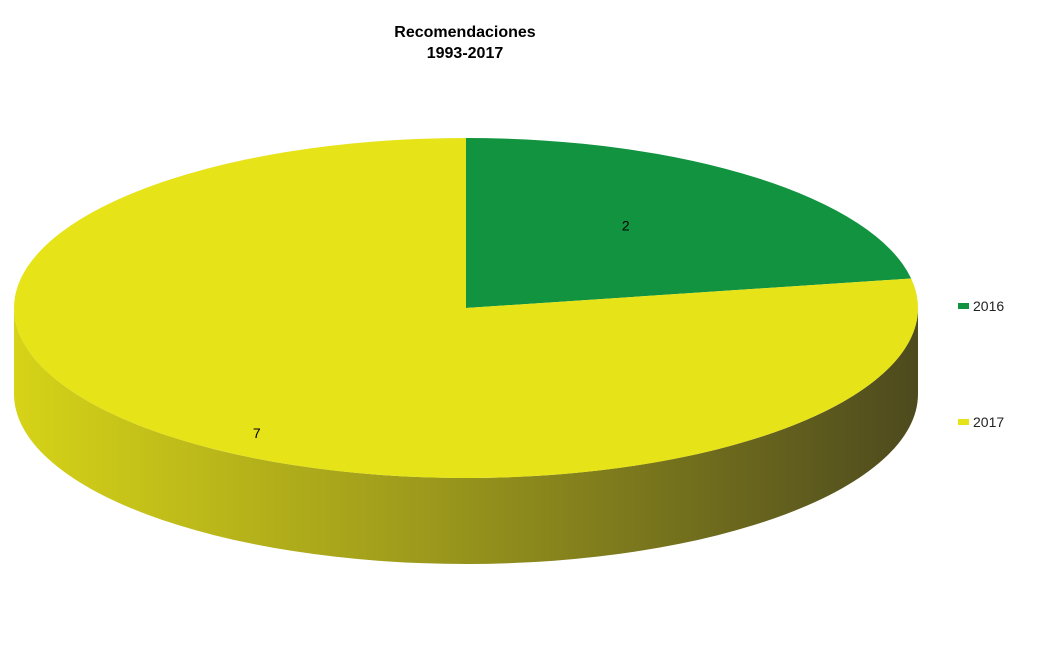  What do you see at coordinates (963, 422) in the screenshot?
I see `legend-swatch-2017` at bounding box center [963, 422].